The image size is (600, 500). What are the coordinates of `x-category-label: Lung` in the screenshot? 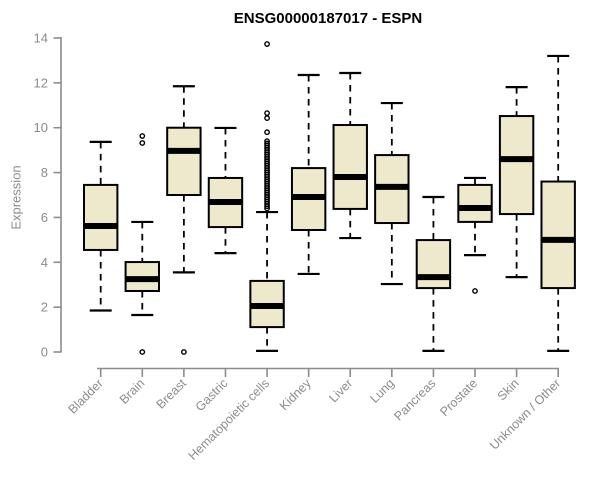 It's located at (382, 391).